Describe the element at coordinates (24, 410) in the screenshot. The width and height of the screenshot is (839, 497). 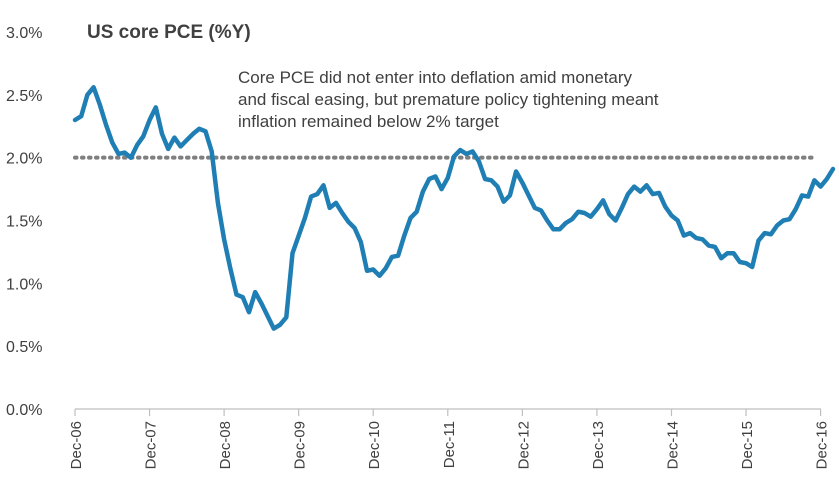
I see `y-tick-label: 0.0%` at that location.